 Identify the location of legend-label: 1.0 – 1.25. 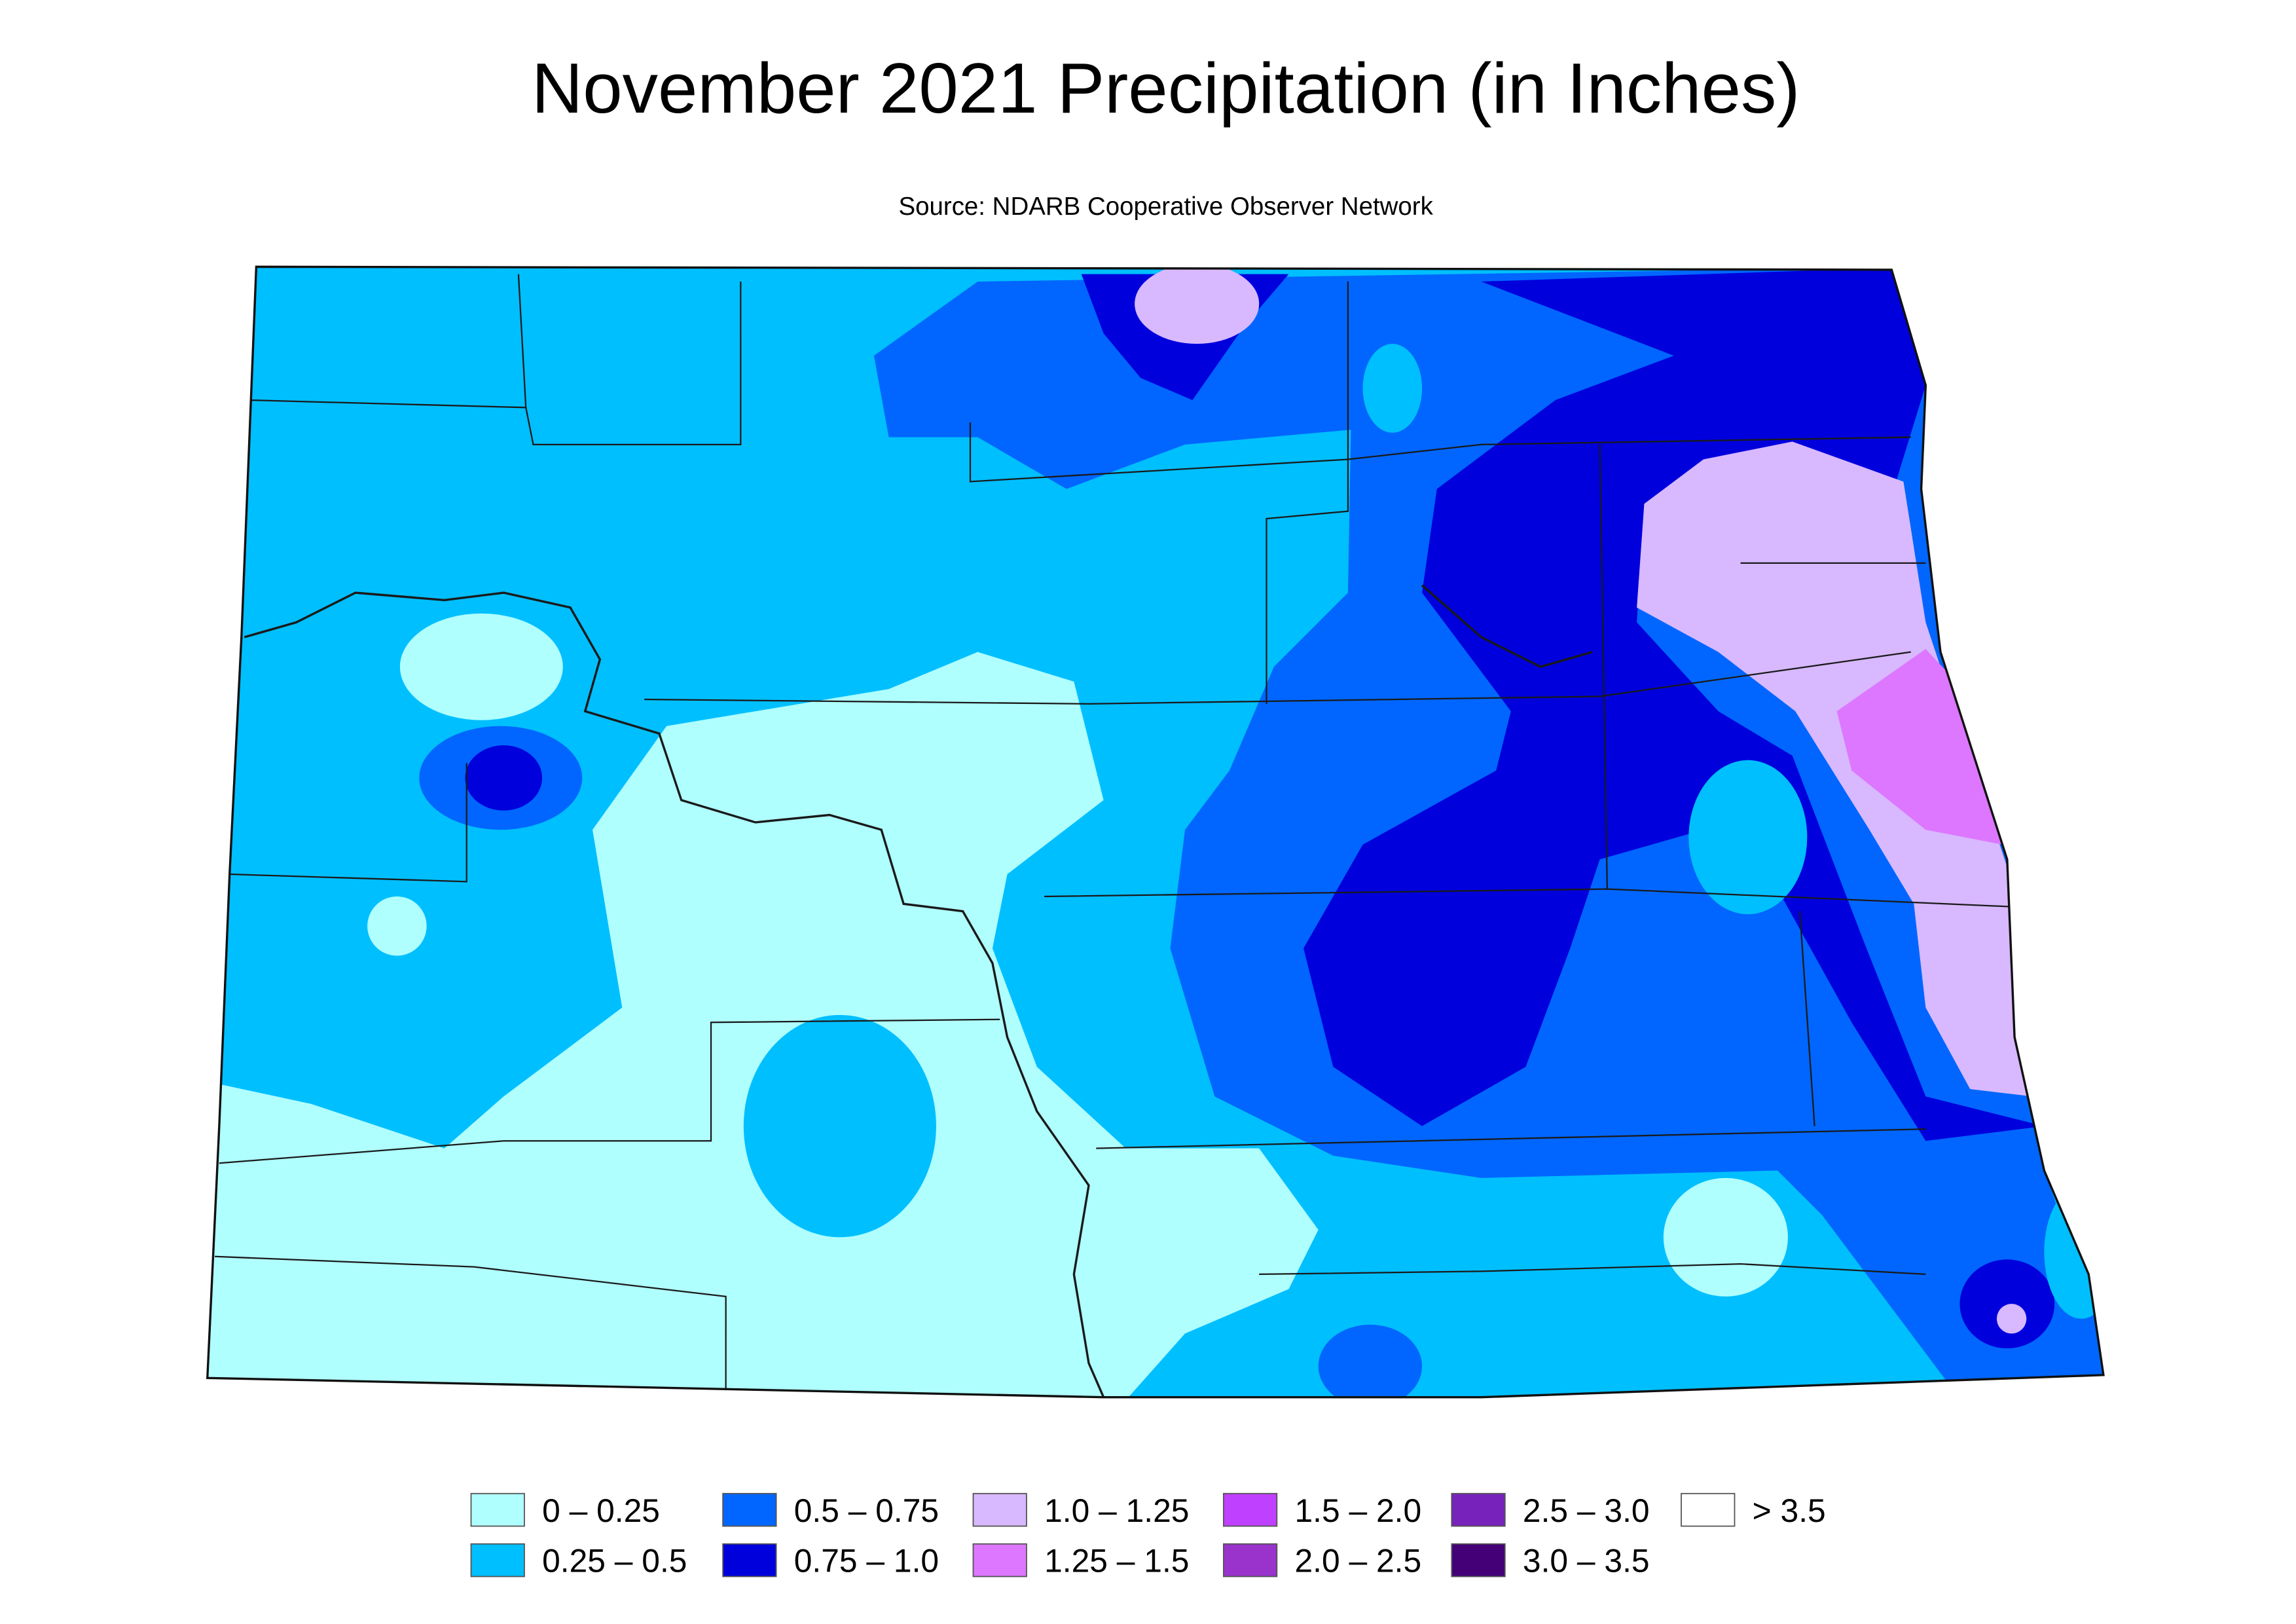
(1116, 1510).